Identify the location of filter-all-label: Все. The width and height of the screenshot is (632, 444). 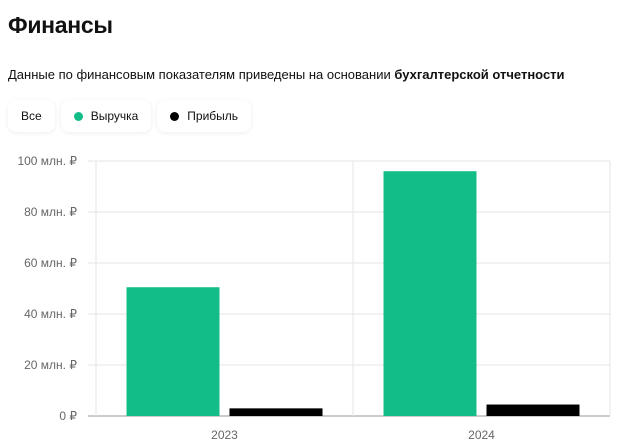
(31, 116).